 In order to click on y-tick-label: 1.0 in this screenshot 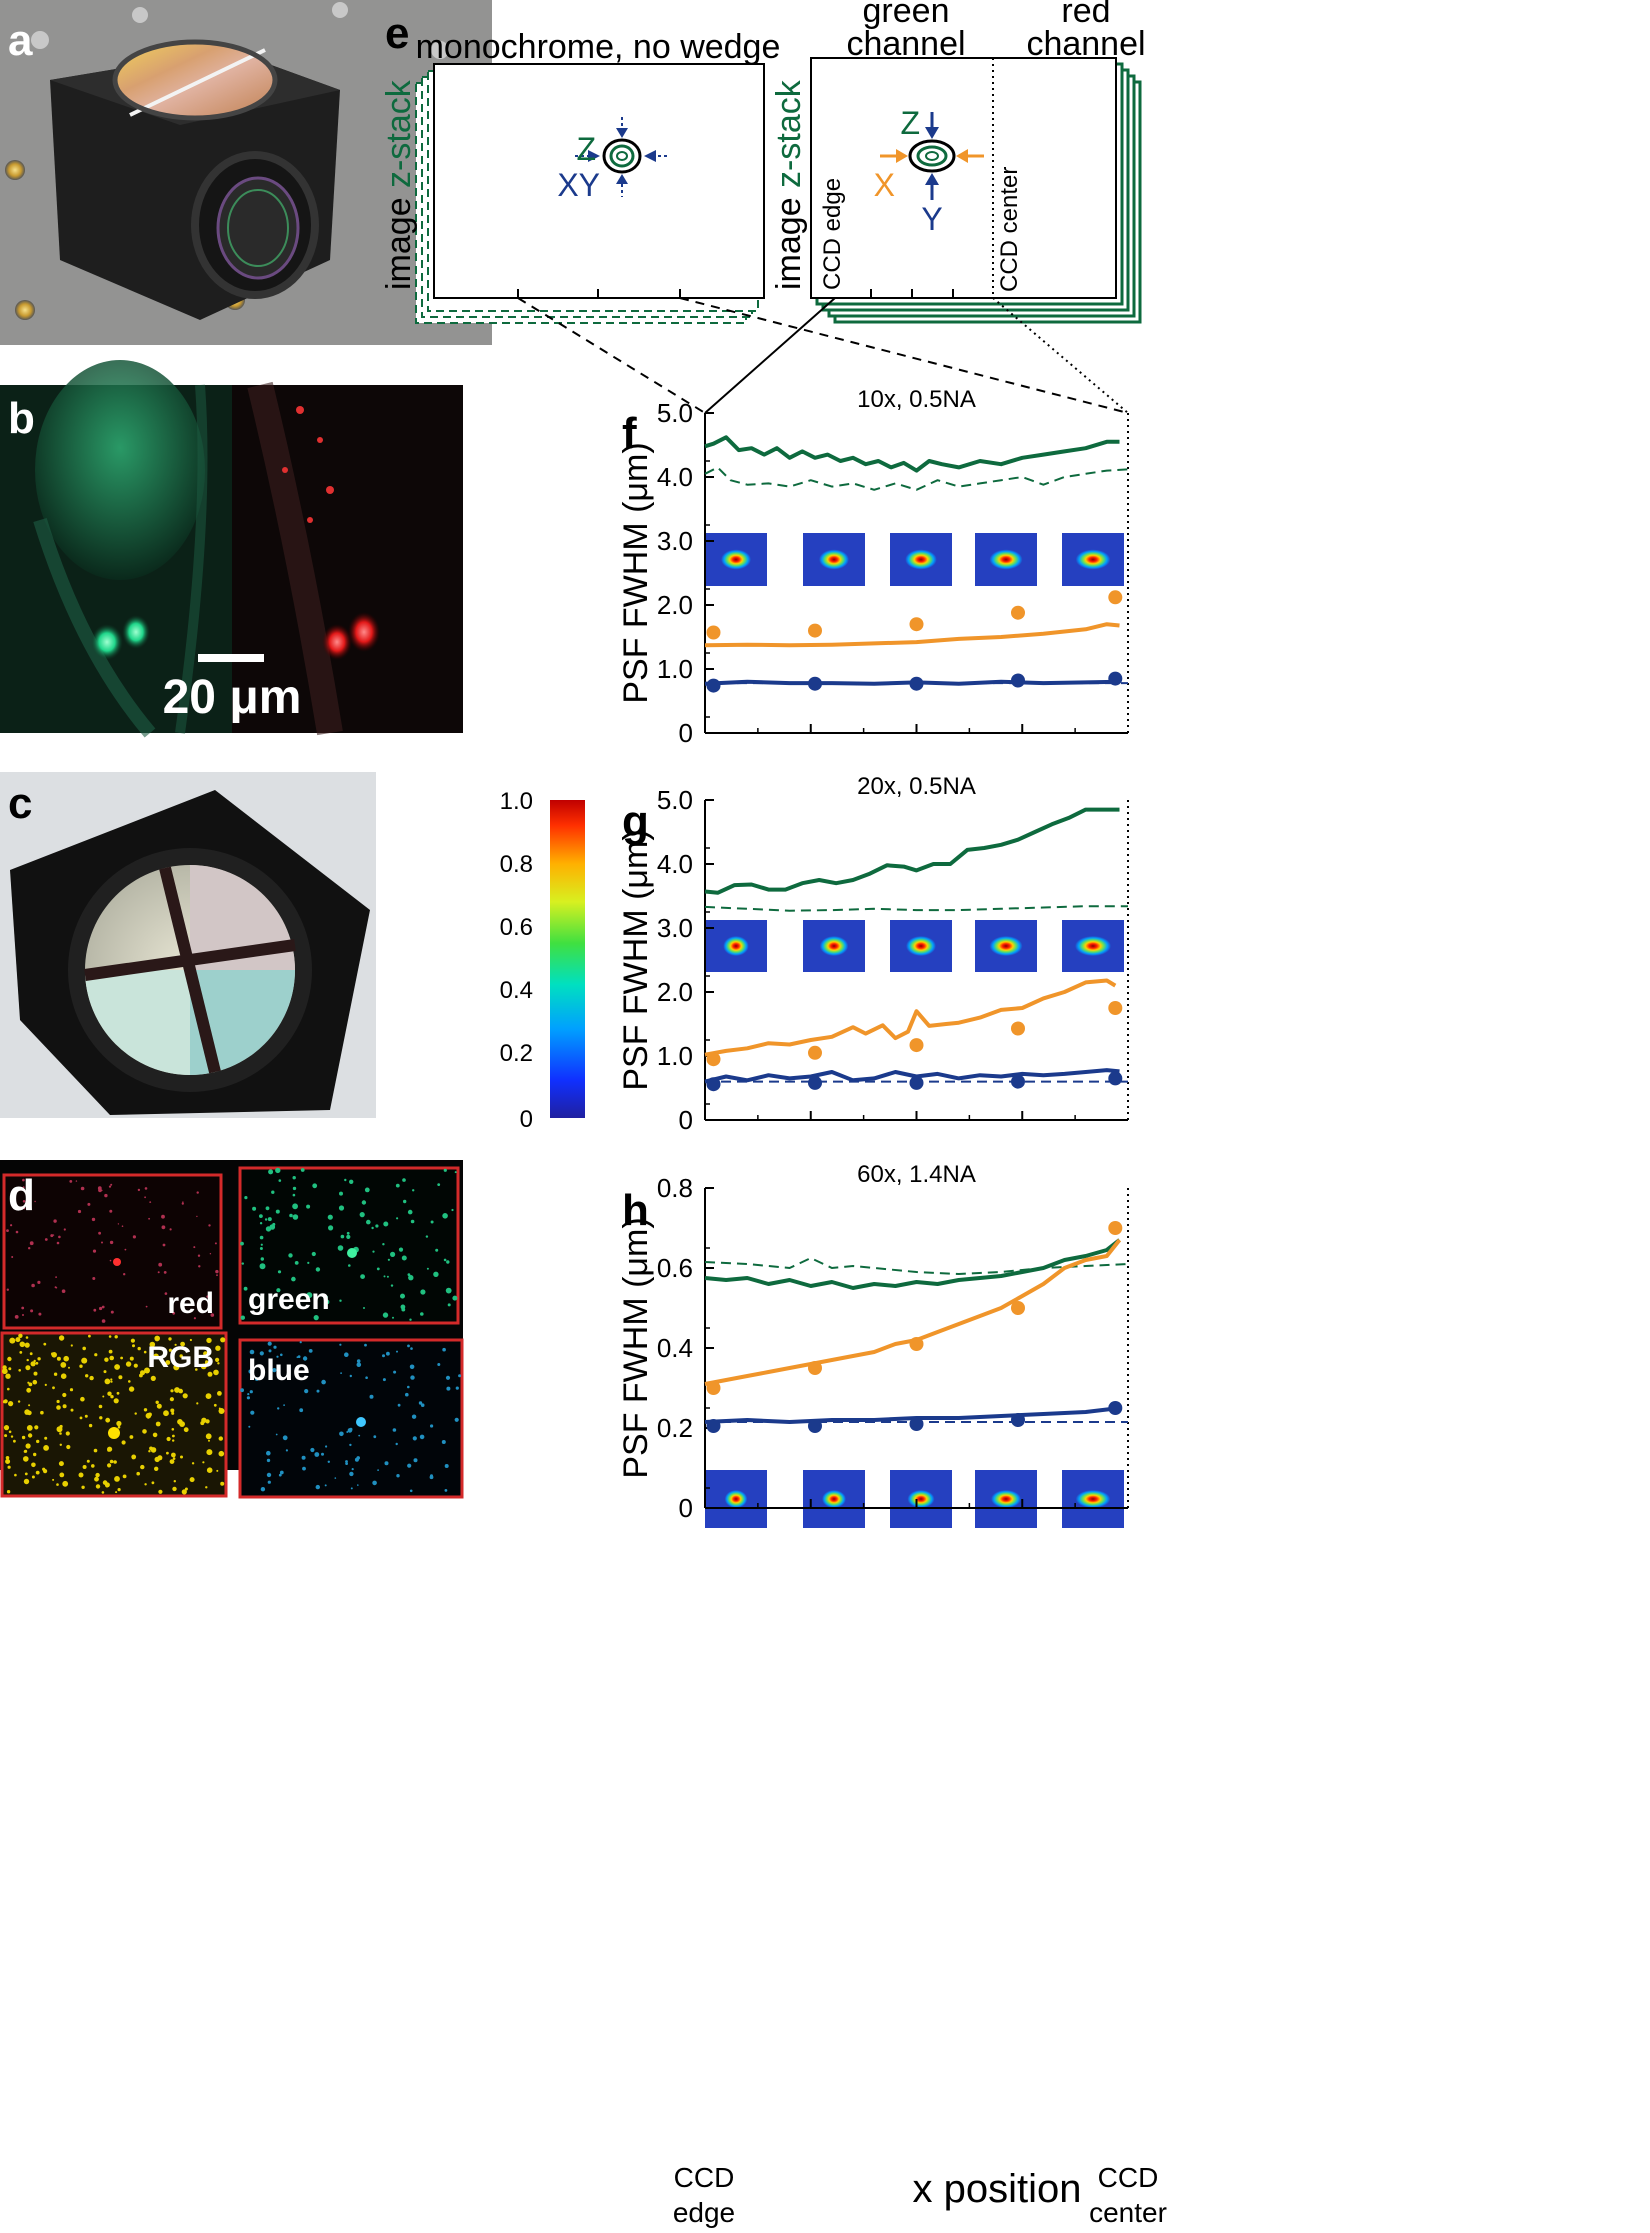, I will do `click(675, 669)`.